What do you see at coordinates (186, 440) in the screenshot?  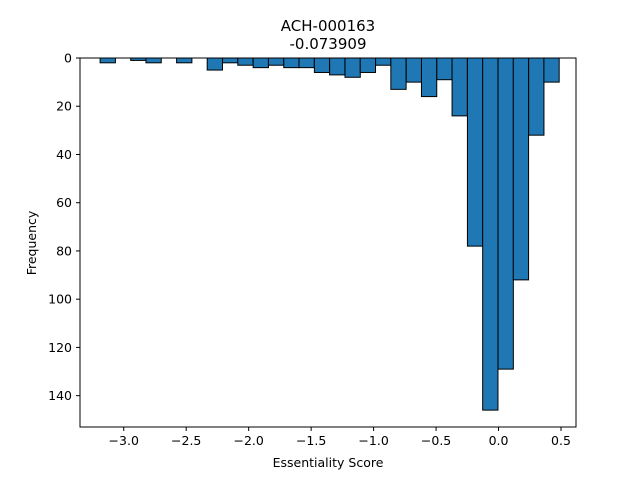 I see `x-tick-label: −2.5` at bounding box center [186, 440].